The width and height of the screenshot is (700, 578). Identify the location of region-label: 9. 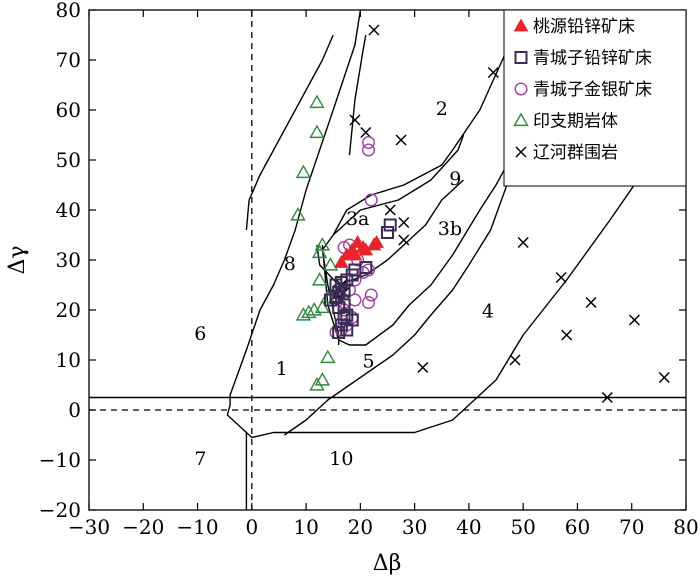
(455, 179).